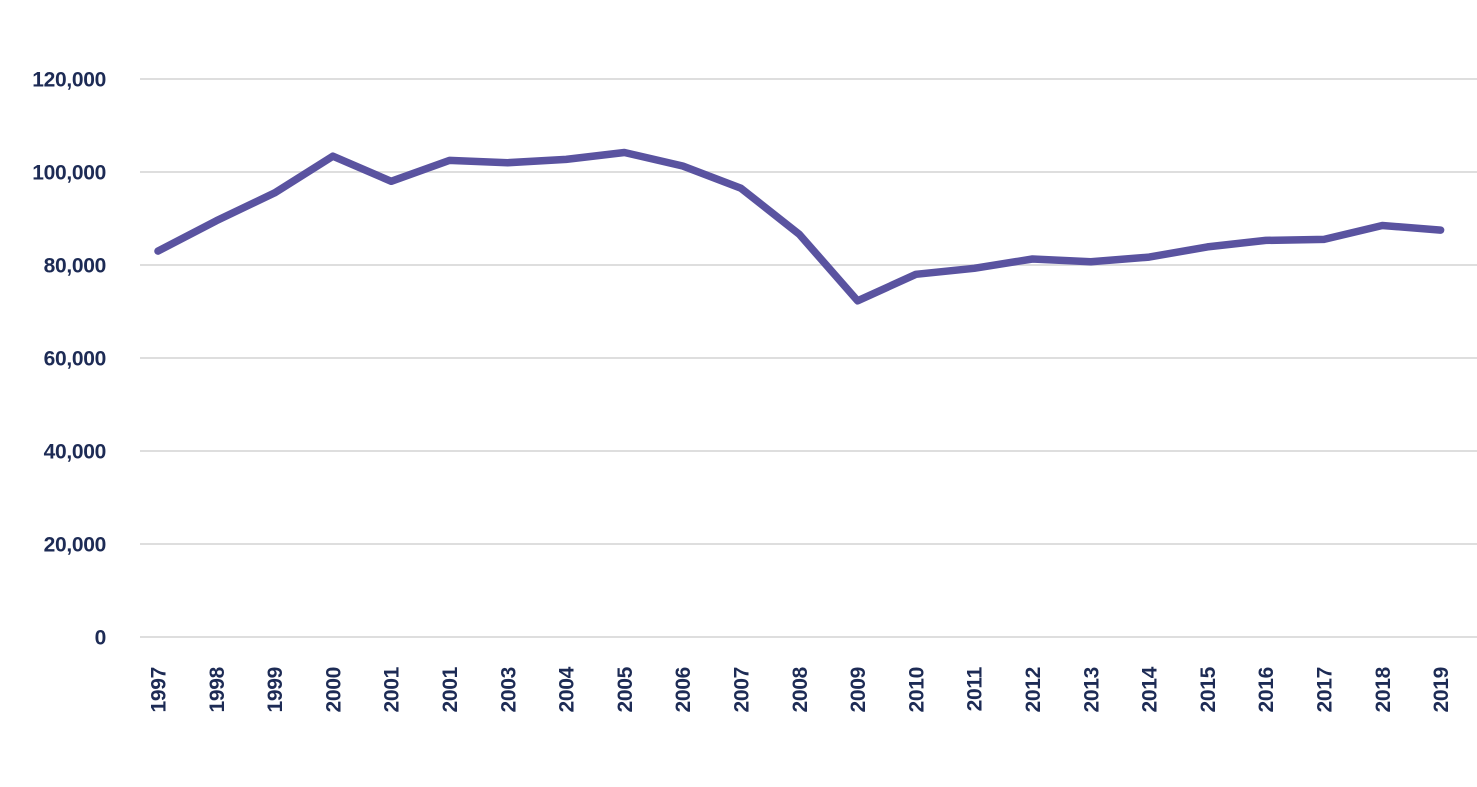 The height and width of the screenshot is (787, 1477). What do you see at coordinates (275, 690) in the screenshot?
I see `x-tick-label: 1999` at bounding box center [275, 690].